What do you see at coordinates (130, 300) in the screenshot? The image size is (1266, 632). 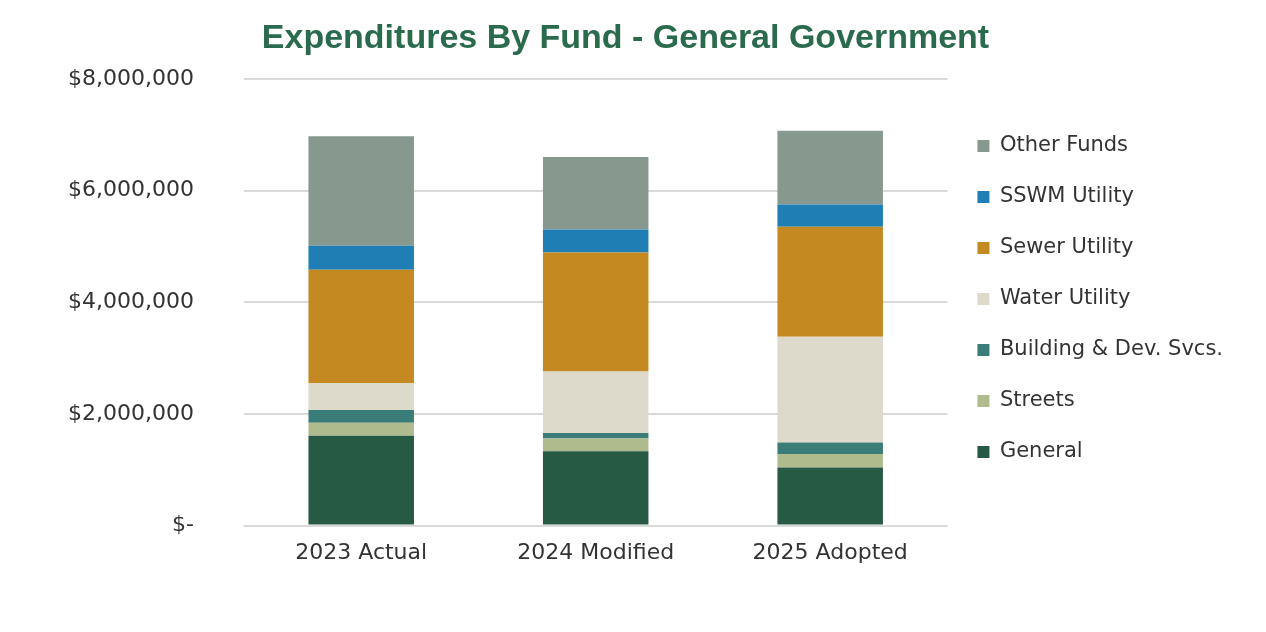 I see `y-tick-label: $4,000,000` at bounding box center [130, 300].